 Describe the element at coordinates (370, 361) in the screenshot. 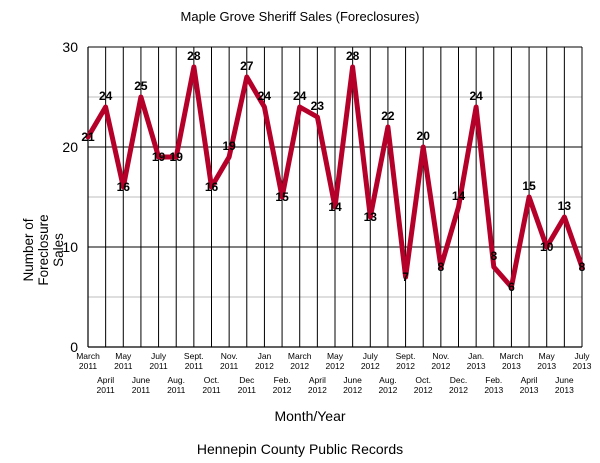

I see `x-tick-label: July 2012` at that location.